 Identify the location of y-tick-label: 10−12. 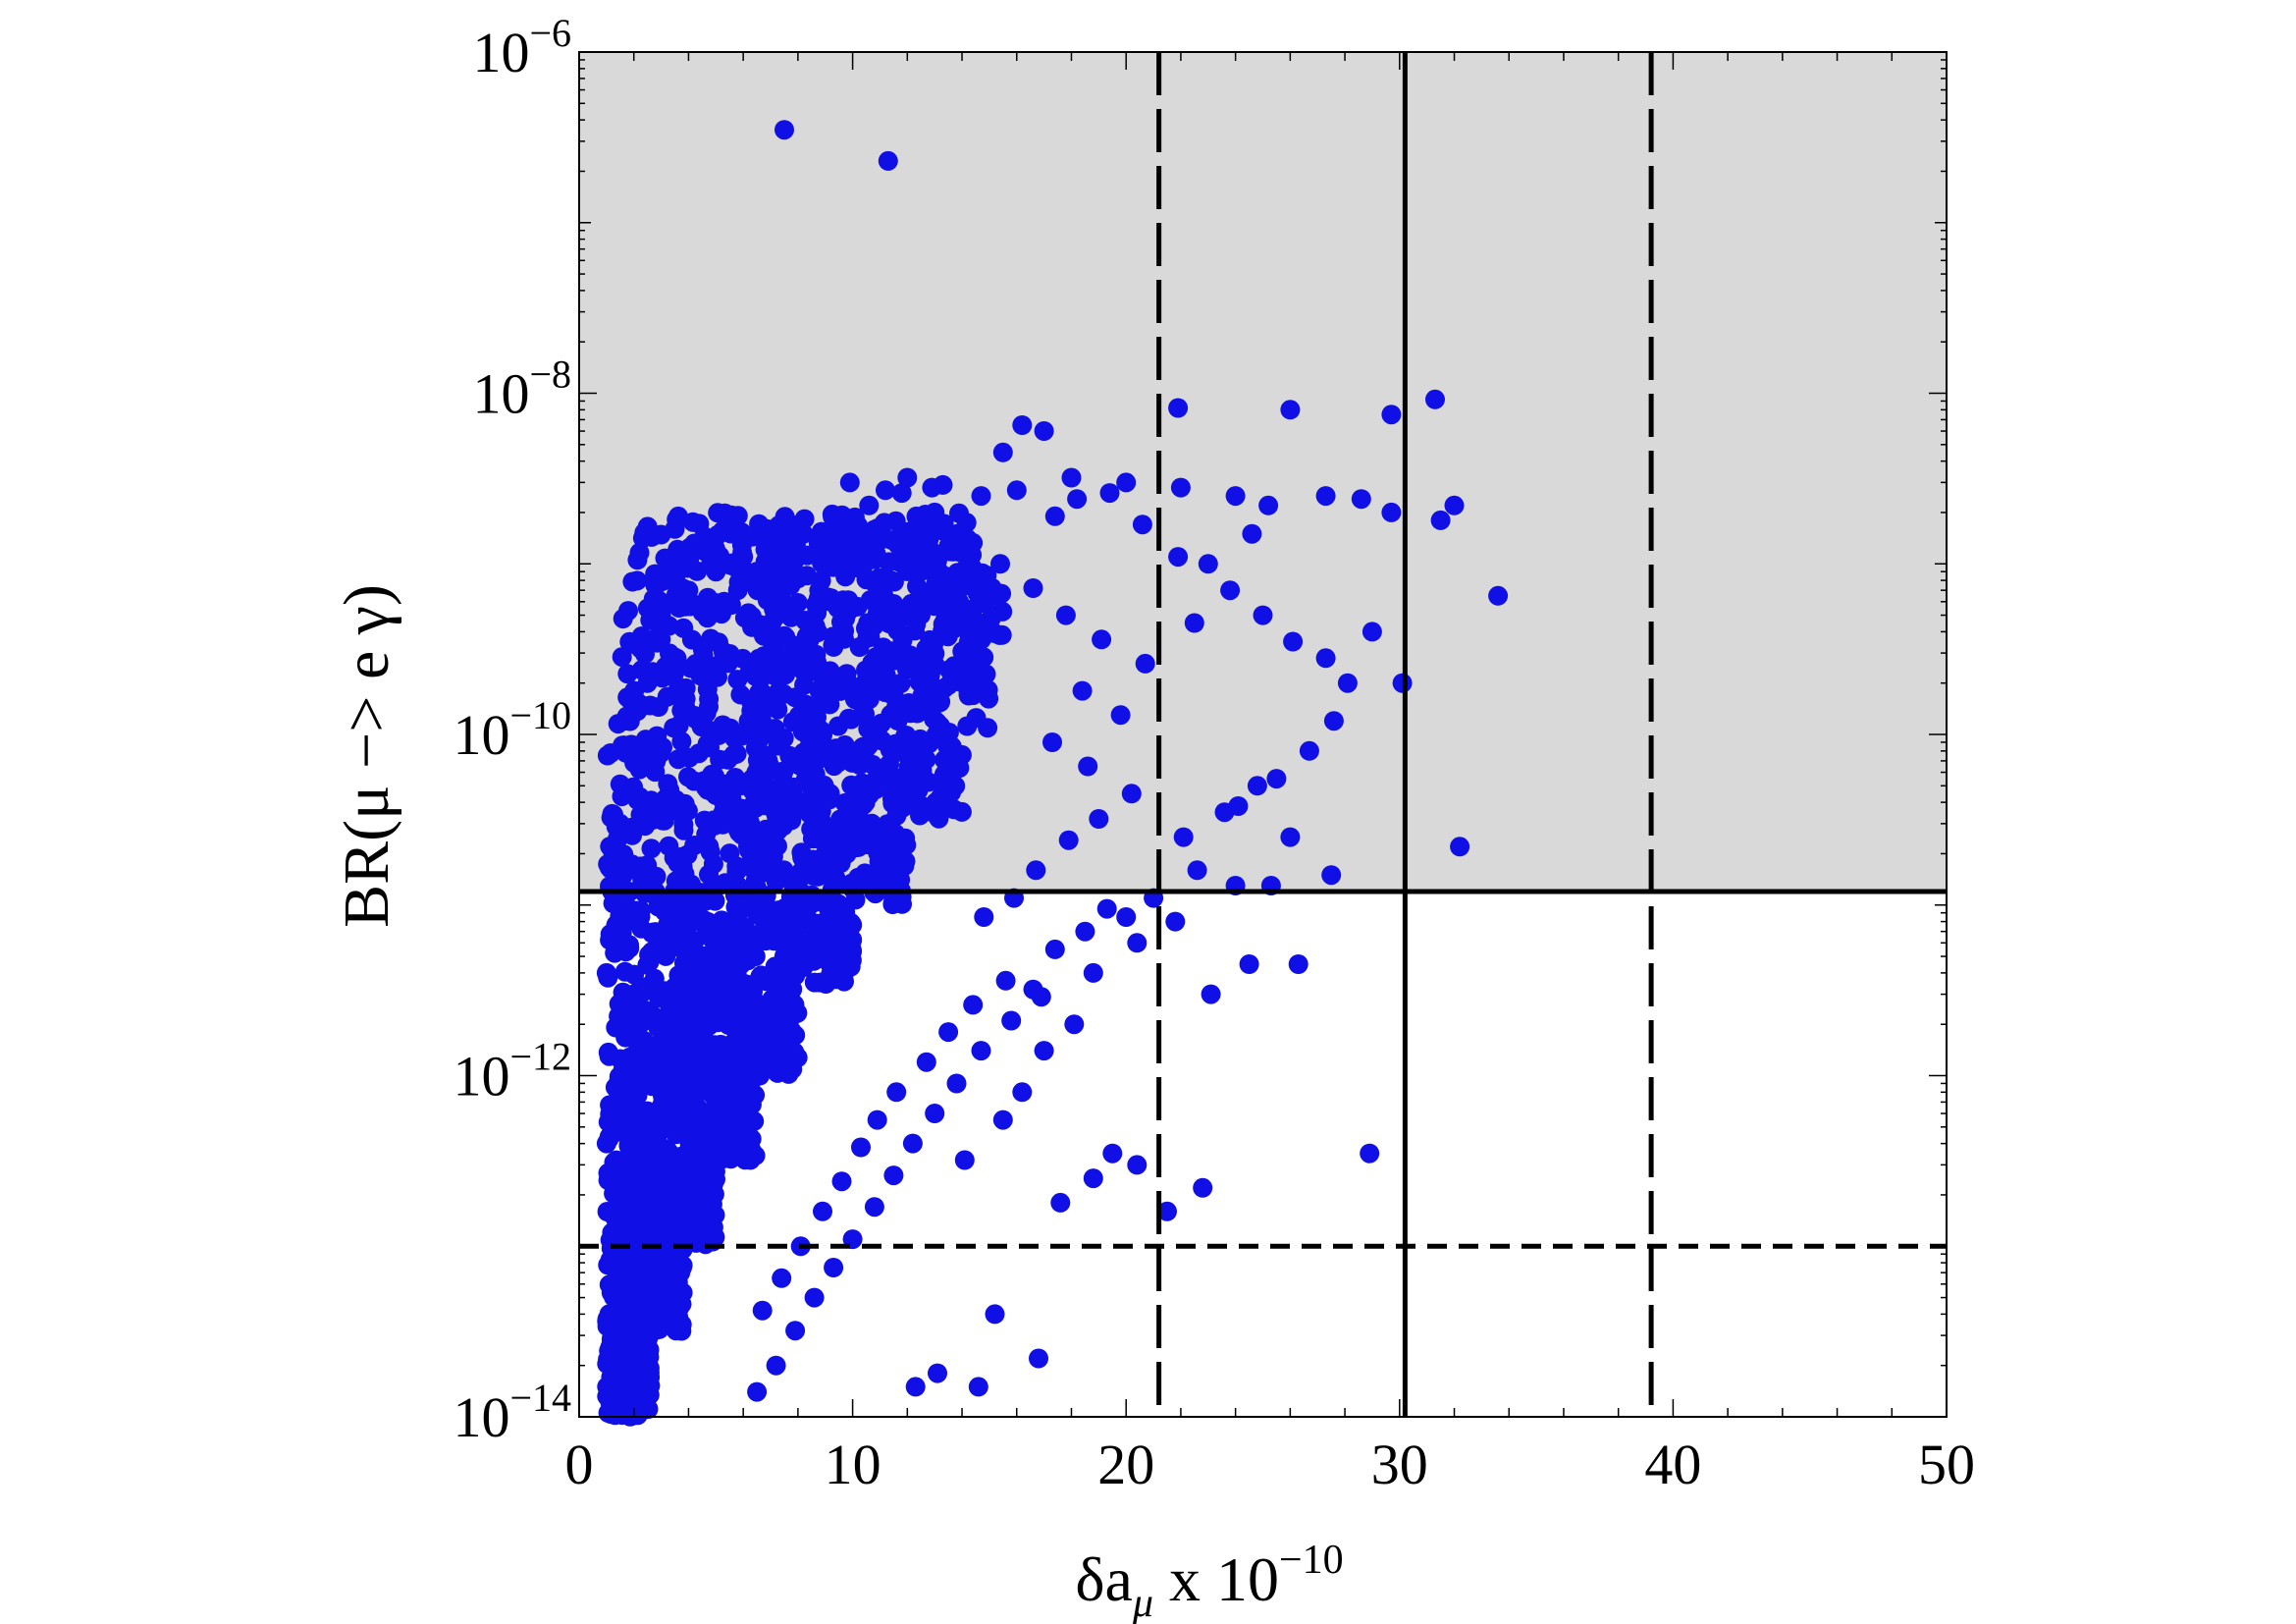
(512, 1072).